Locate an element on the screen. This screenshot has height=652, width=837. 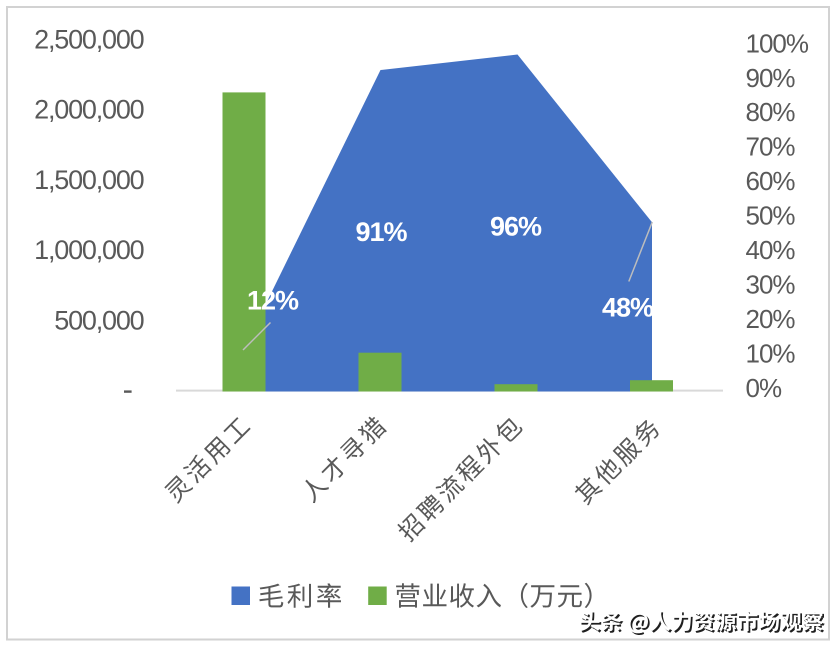
svg-text: 90% is located at coordinates (771, 78).